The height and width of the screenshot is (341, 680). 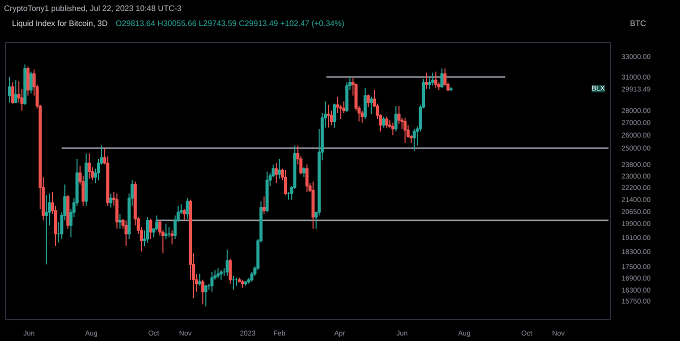 What do you see at coordinates (60, 23) in the screenshot?
I see `chart-title: Liquid Index for Bitcoin, 3D` at bounding box center [60, 23].